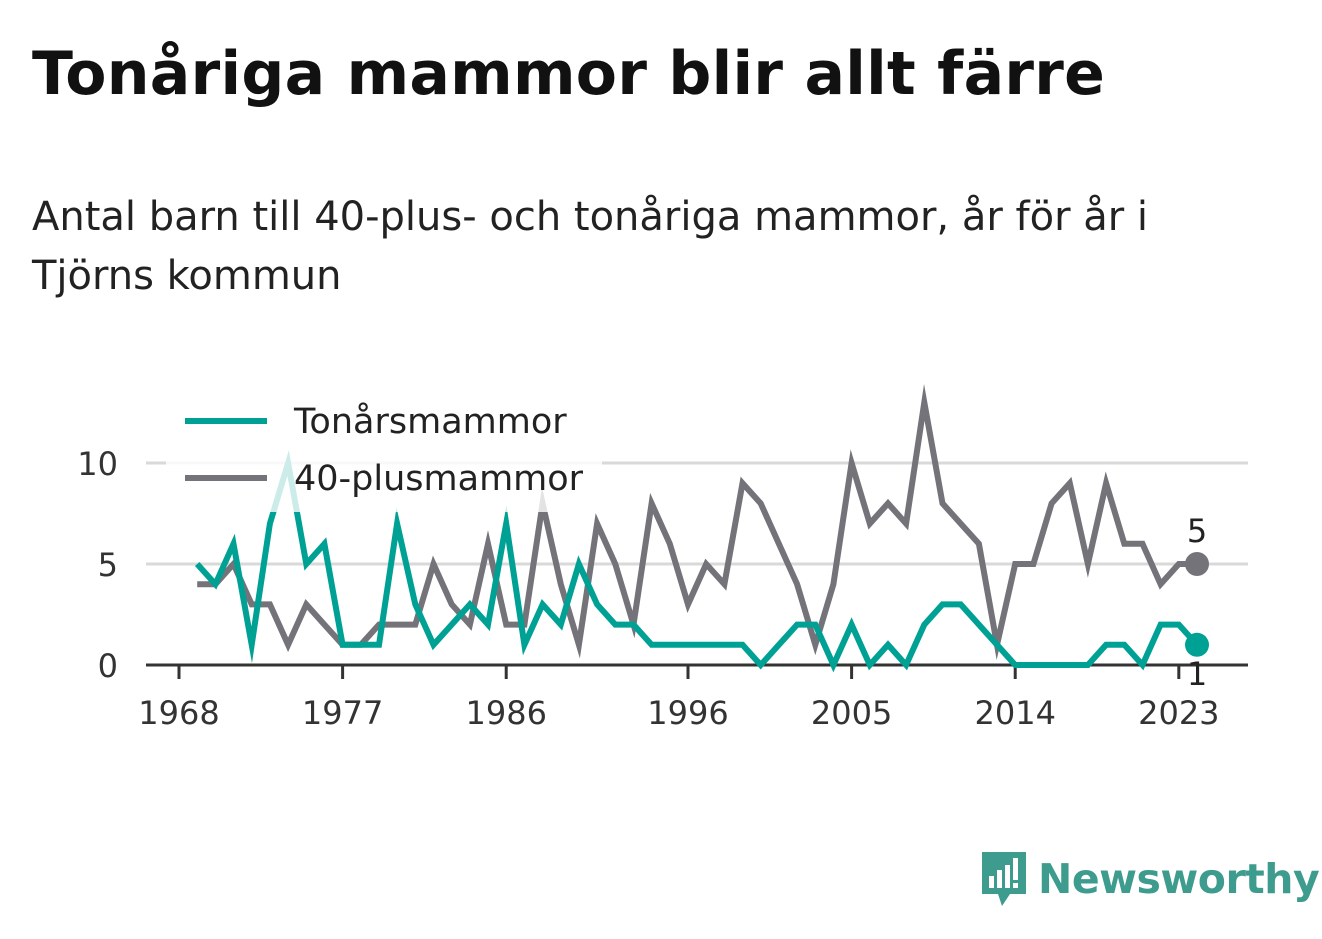 This screenshot has height=939, width=1322. What do you see at coordinates (108, 565) in the screenshot?
I see `y-tick-label: 5` at bounding box center [108, 565].